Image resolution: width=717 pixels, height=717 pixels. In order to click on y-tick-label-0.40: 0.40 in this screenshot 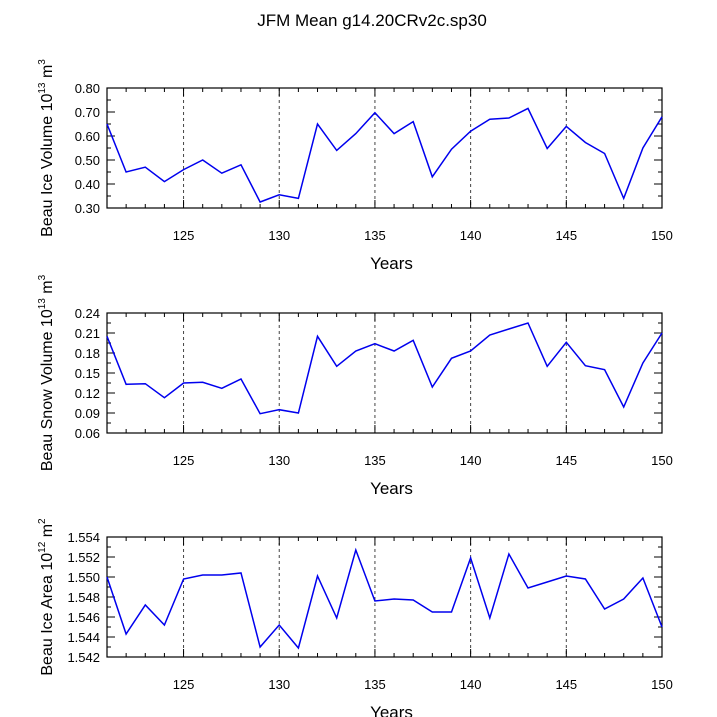, I will do `click(87, 184)`.